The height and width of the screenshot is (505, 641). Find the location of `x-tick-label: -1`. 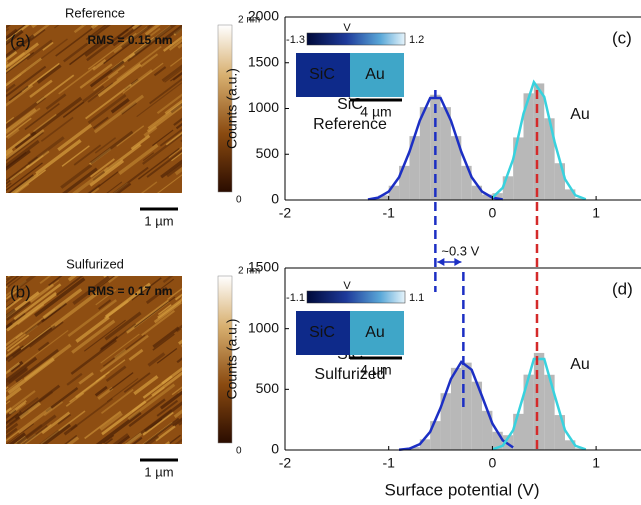

x-tick-label: -1 is located at coordinates (388, 463).